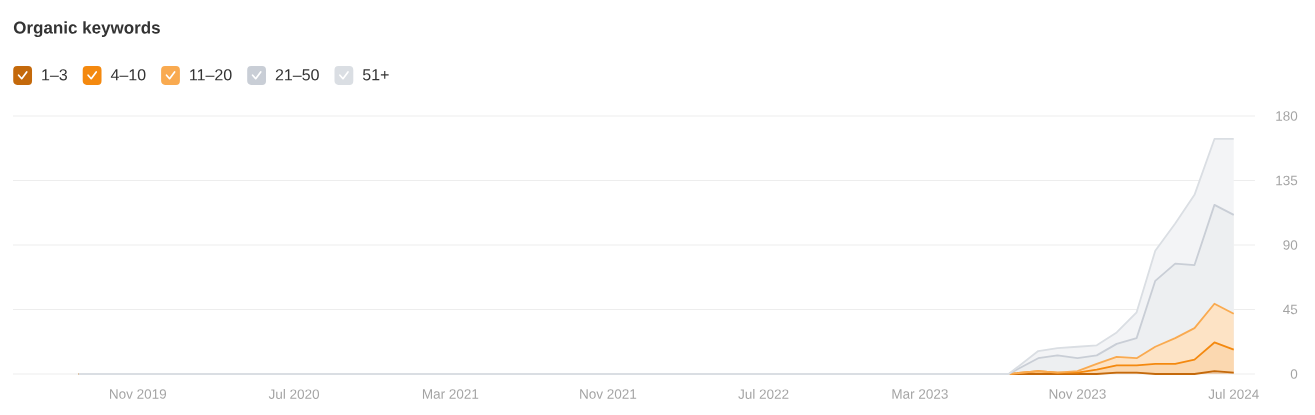 The width and height of the screenshot is (1315, 415). What do you see at coordinates (450, 394) in the screenshot?
I see `x-tick-label: Mar 2021` at bounding box center [450, 394].